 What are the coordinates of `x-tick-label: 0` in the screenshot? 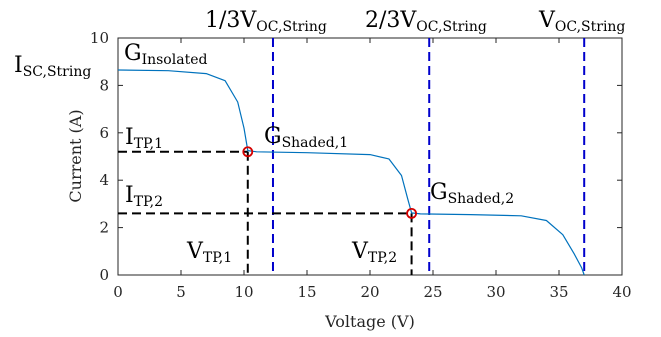 It's located at (118, 292).